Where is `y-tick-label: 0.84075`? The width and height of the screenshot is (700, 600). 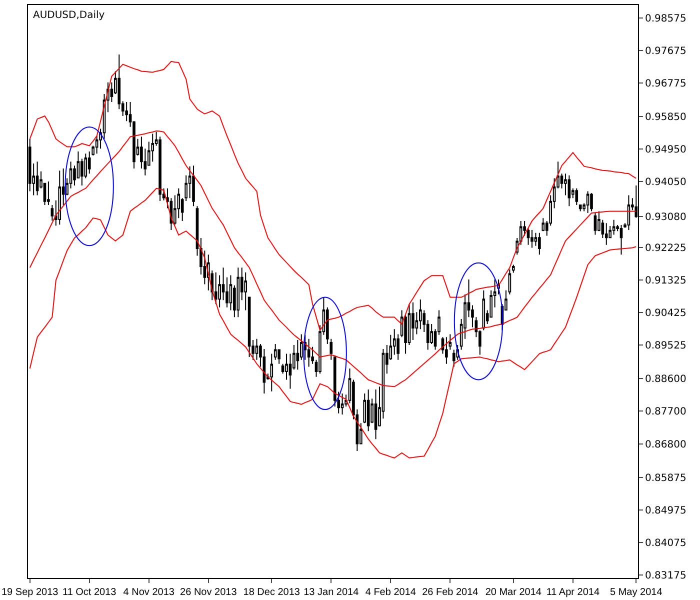 y-tick-label: 0.84075 is located at coordinates (665, 543).